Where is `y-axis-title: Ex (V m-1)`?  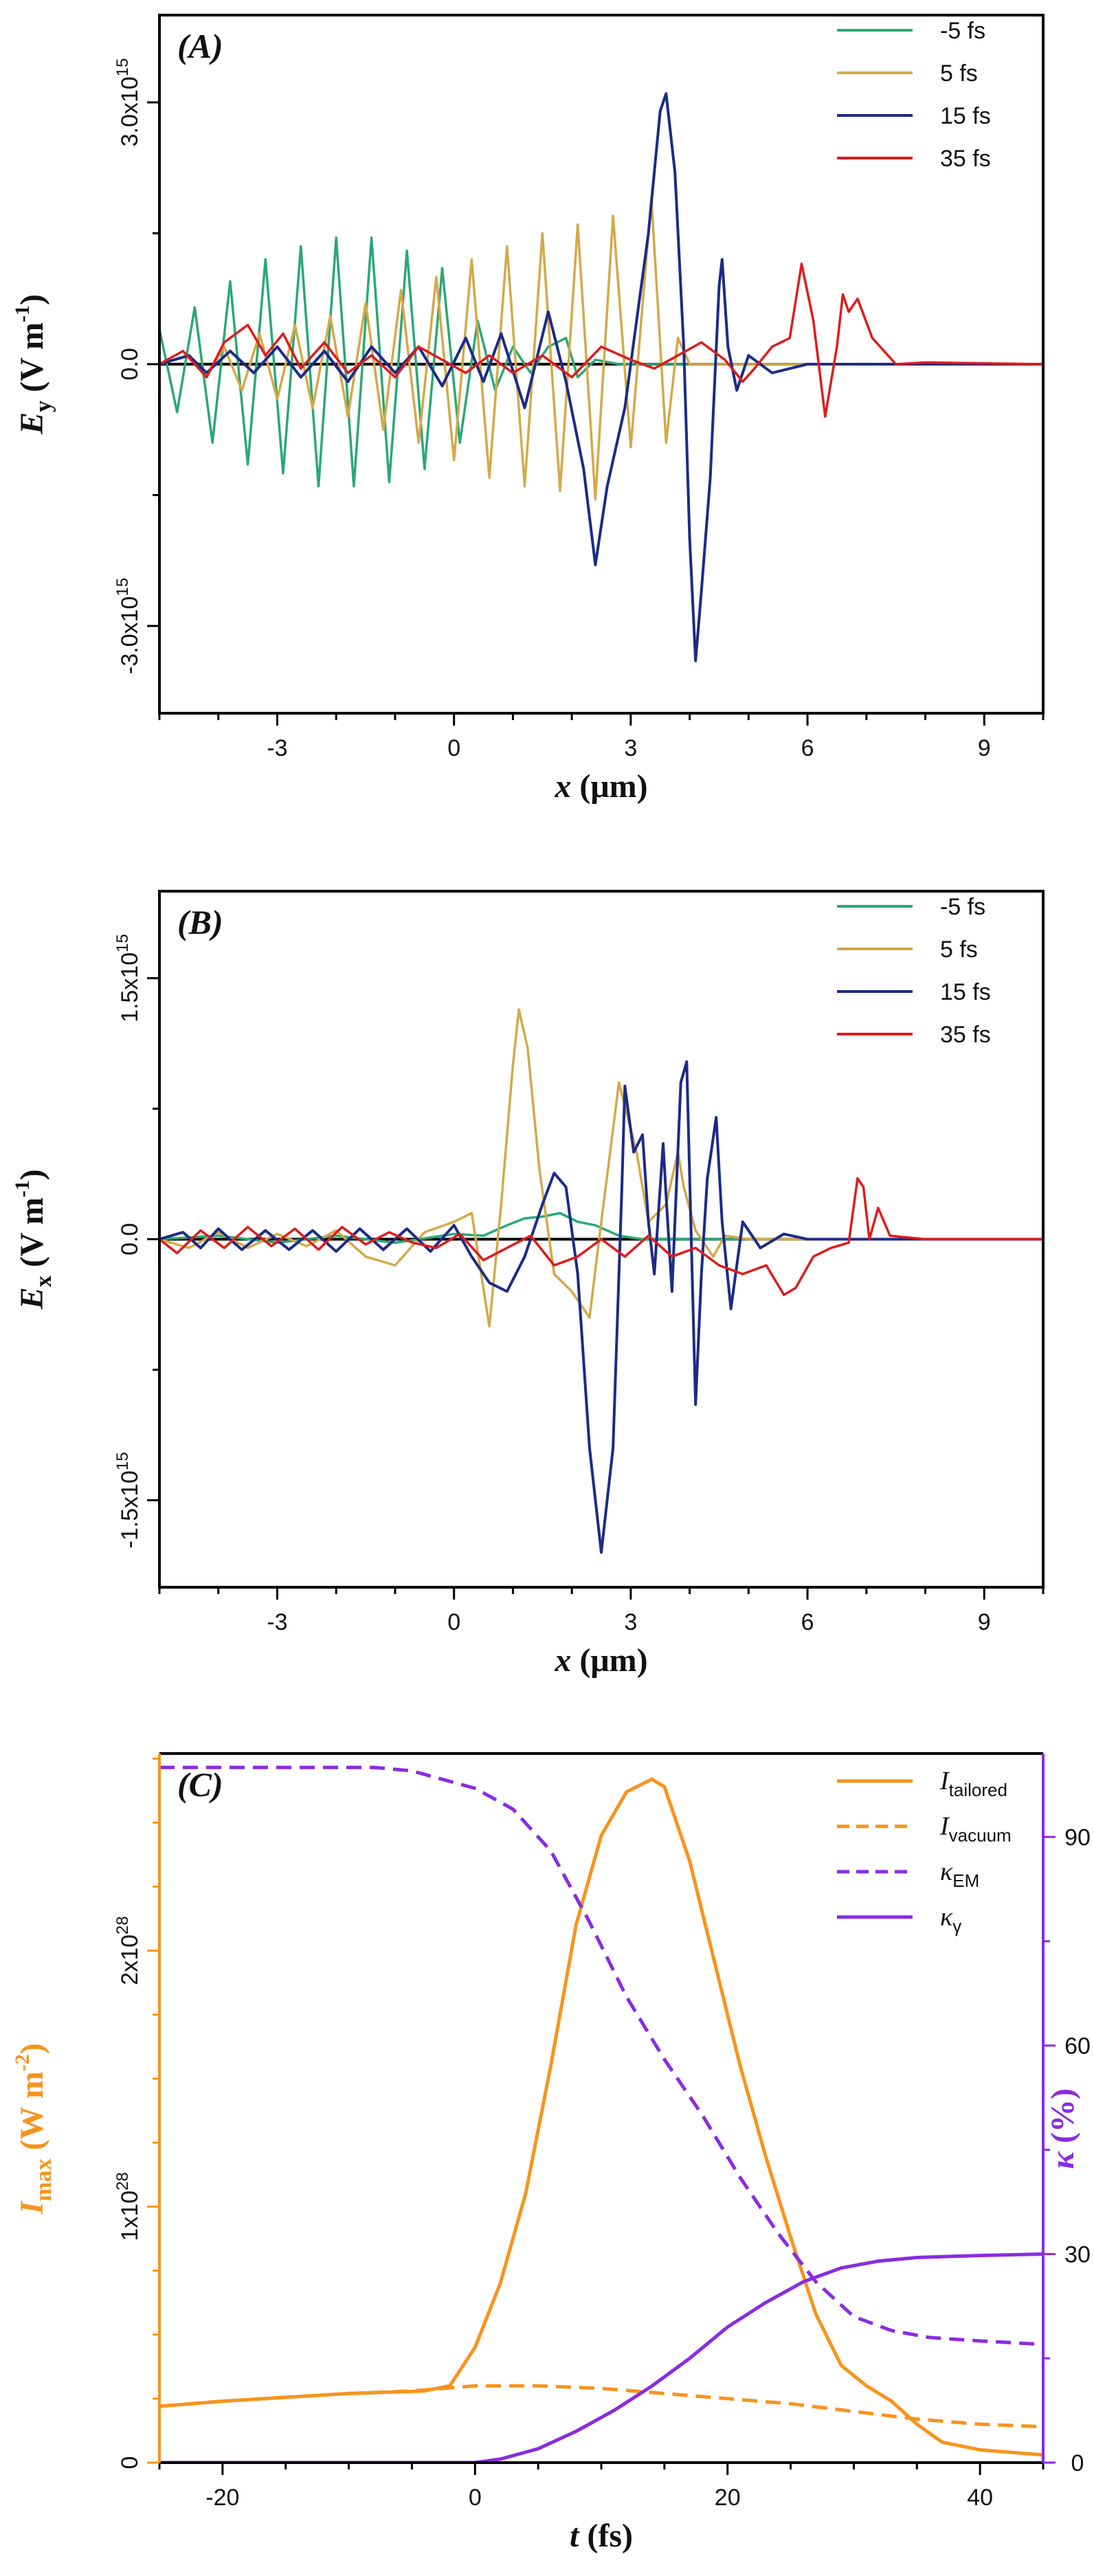 y-axis-title: Ex (V m-1) is located at coordinates (33, 1239).